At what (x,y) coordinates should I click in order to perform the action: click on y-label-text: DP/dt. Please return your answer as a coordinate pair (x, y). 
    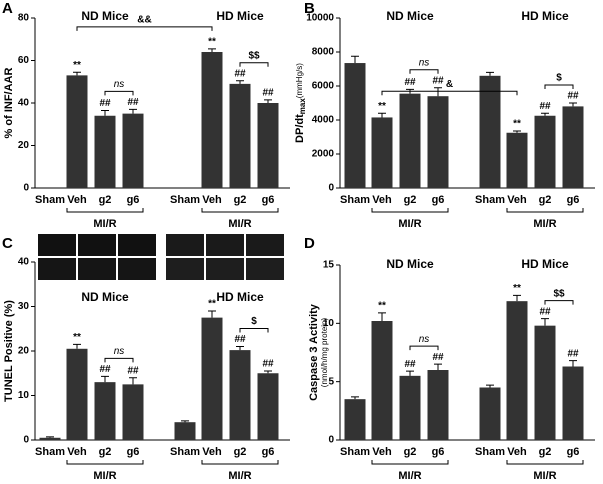
    Looking at the image, I should click on (300, 128).